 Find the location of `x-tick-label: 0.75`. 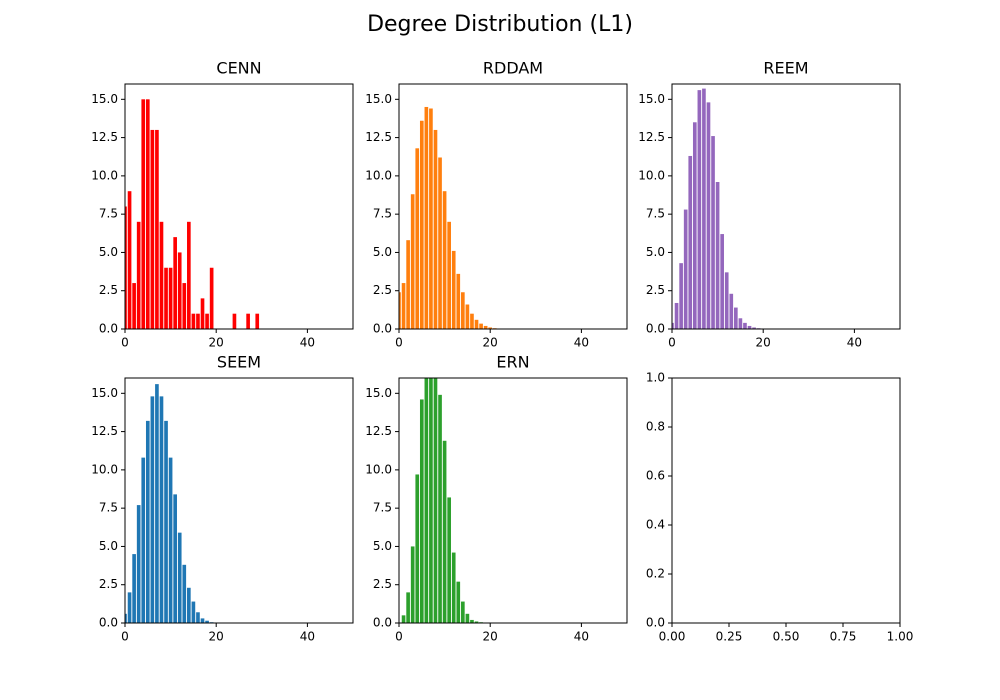

x-tick-label: 0.75 is located at coordinates (843, 637).